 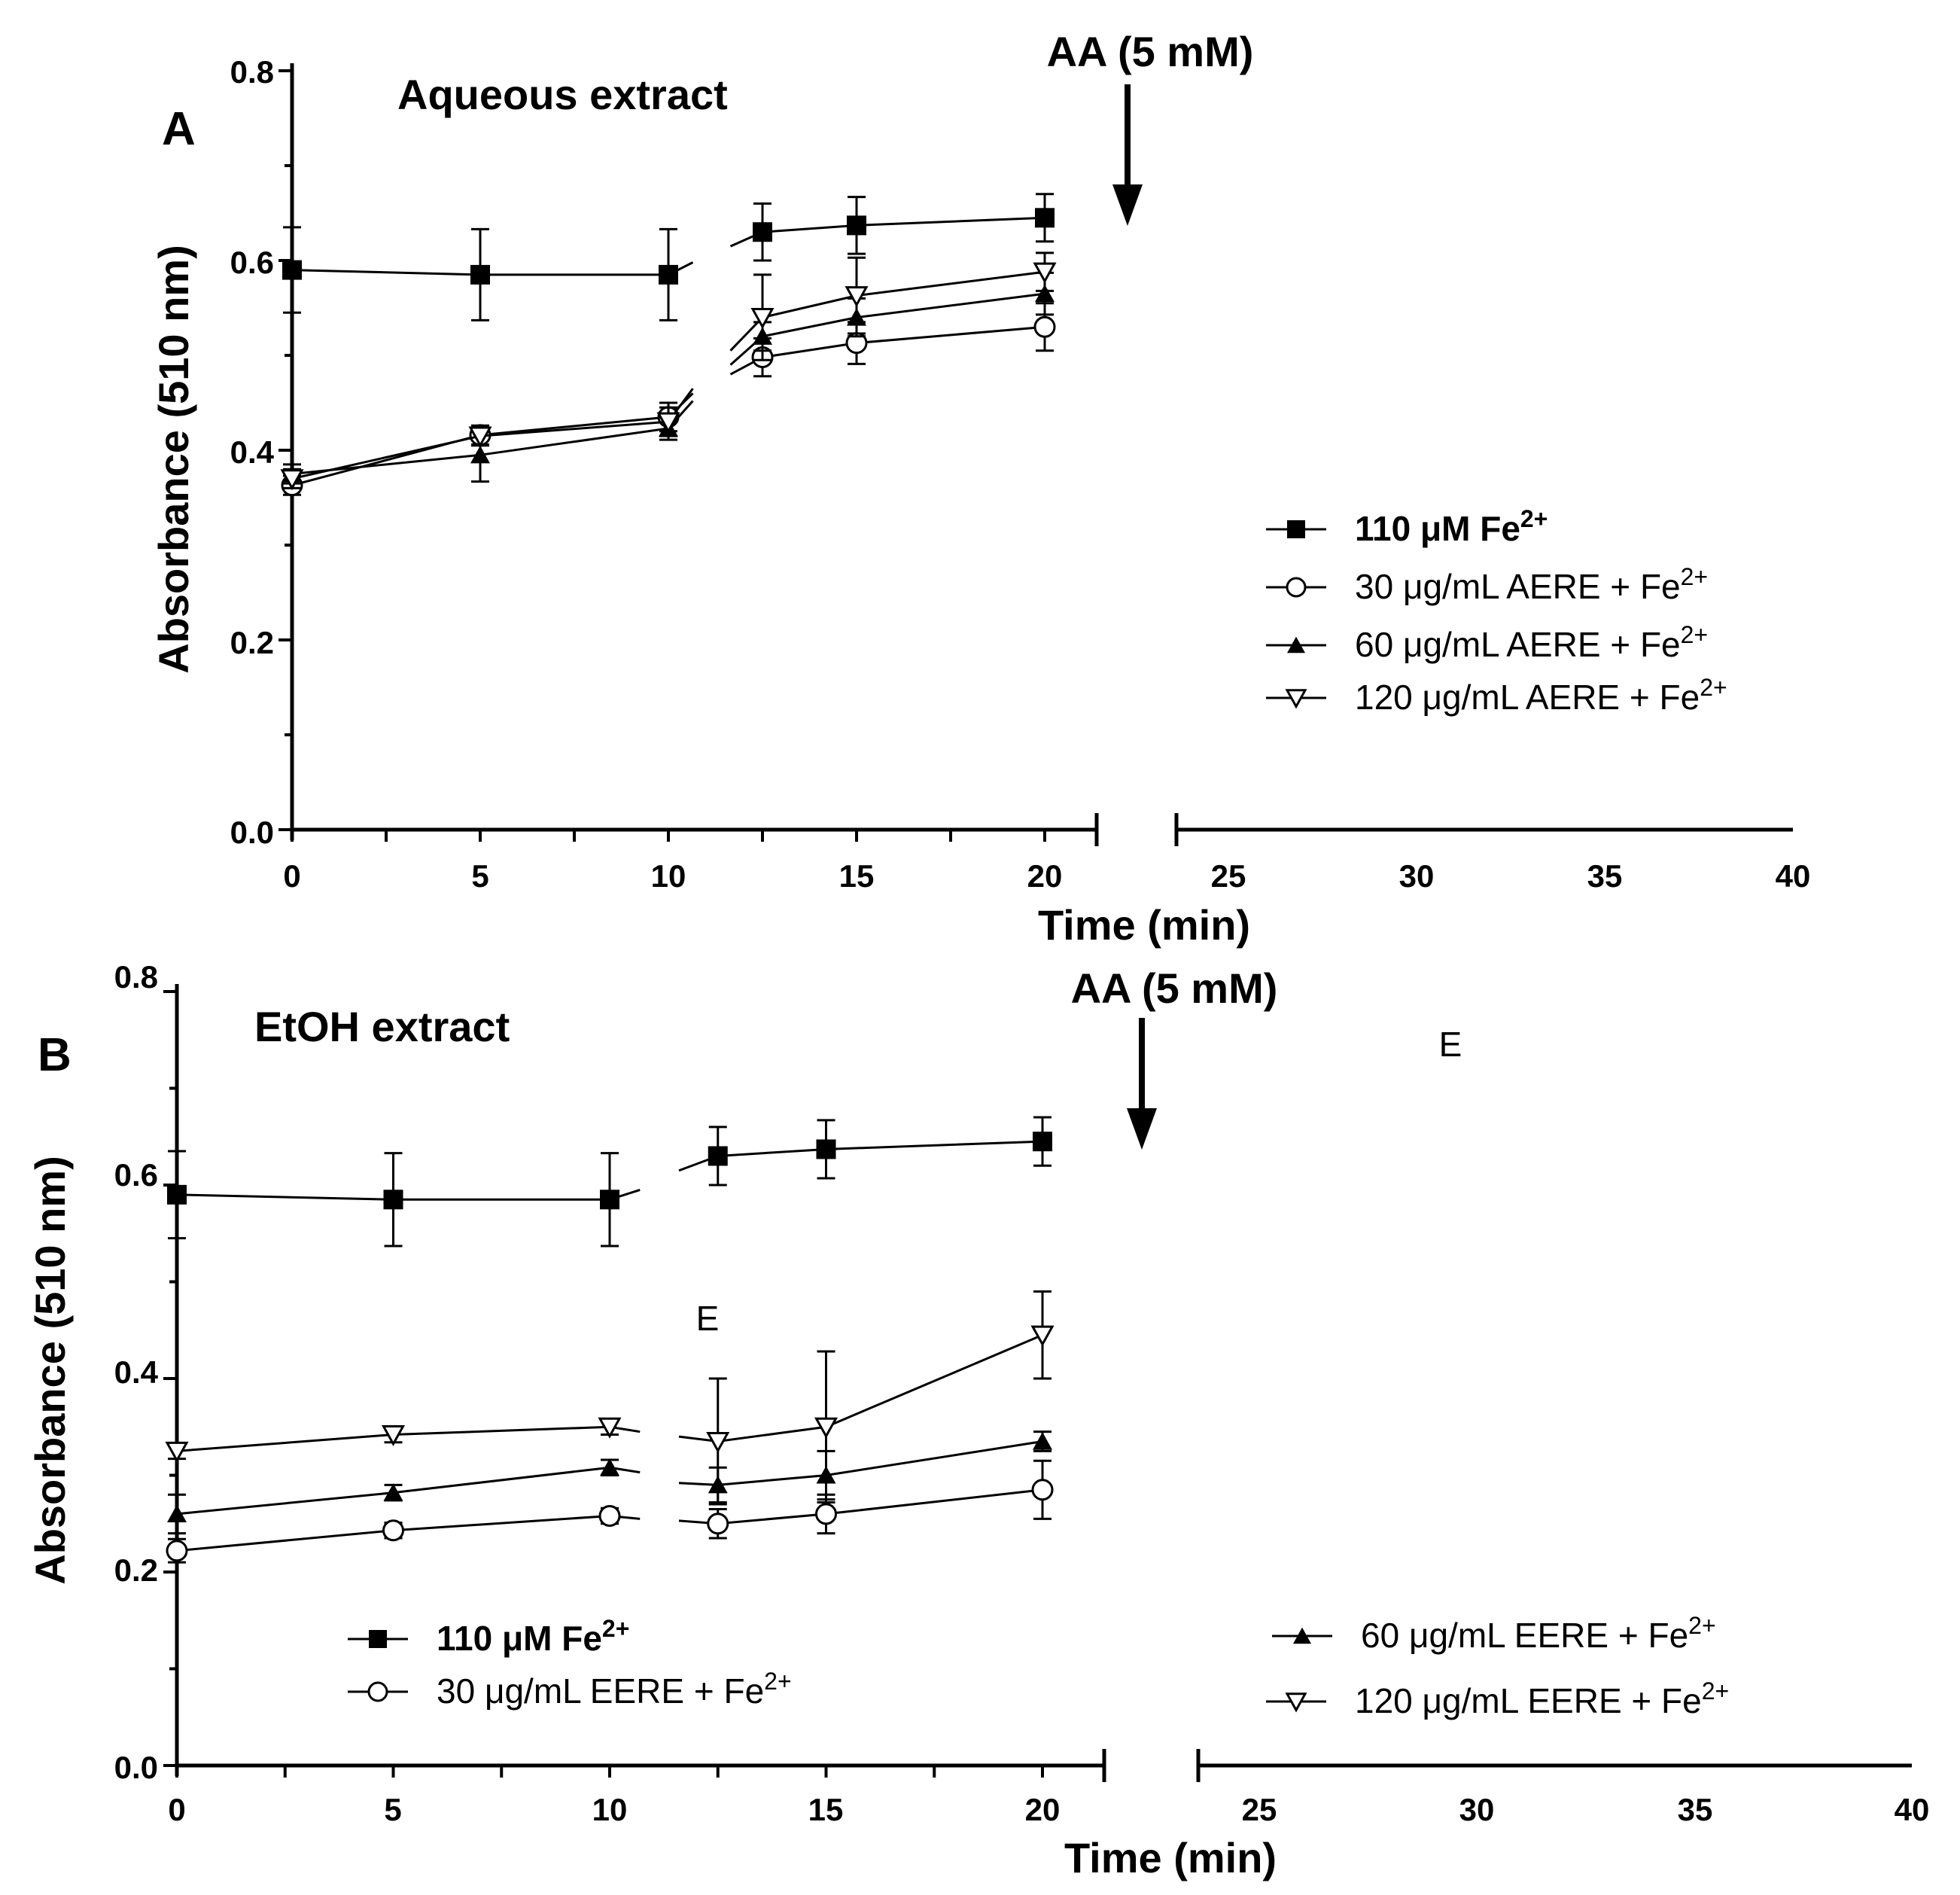 I want to click on panel-a-x-tick-labels: 0 5 10 15 20 25 30 35 40, so click(x=1046, y=876).